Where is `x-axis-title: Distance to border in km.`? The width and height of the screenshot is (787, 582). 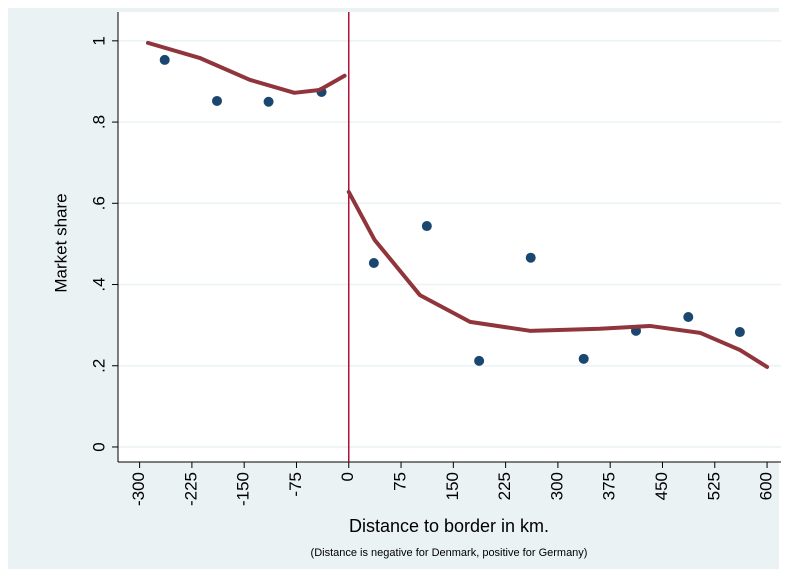 x-axis-title: Distance to border in km. is located at coordinates (449, 526).